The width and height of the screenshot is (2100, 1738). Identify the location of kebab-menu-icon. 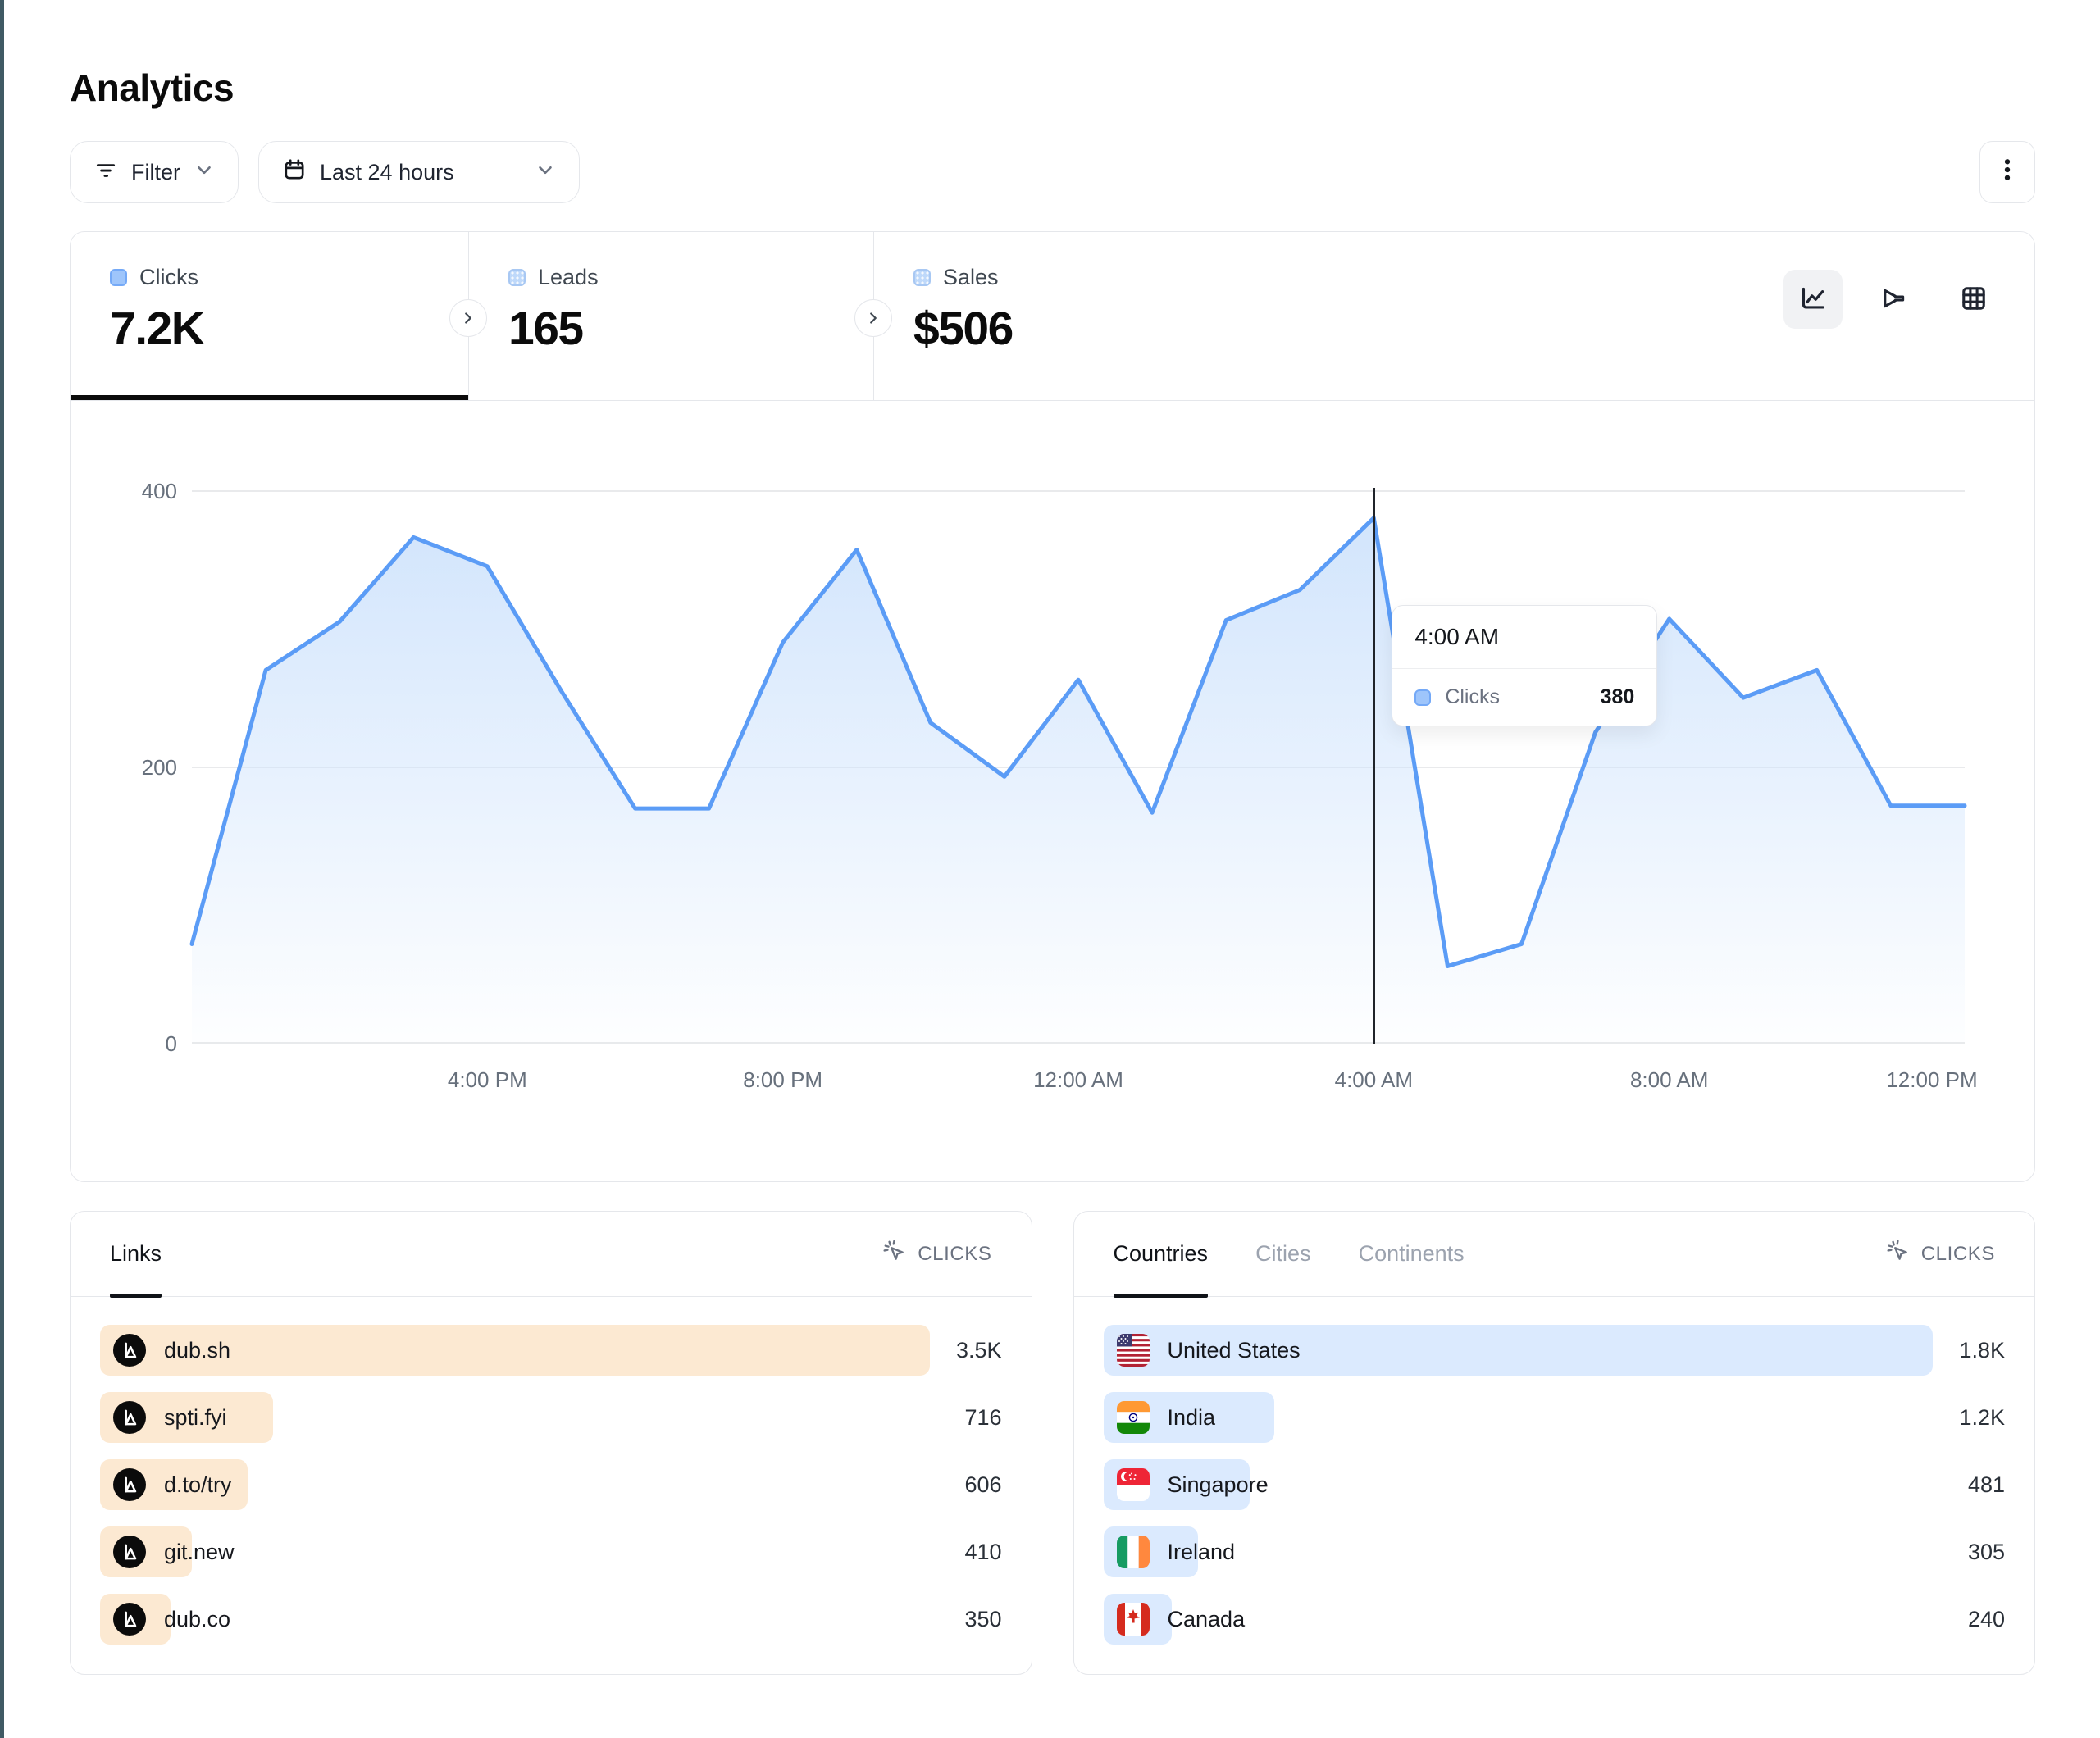
(2007, 172).